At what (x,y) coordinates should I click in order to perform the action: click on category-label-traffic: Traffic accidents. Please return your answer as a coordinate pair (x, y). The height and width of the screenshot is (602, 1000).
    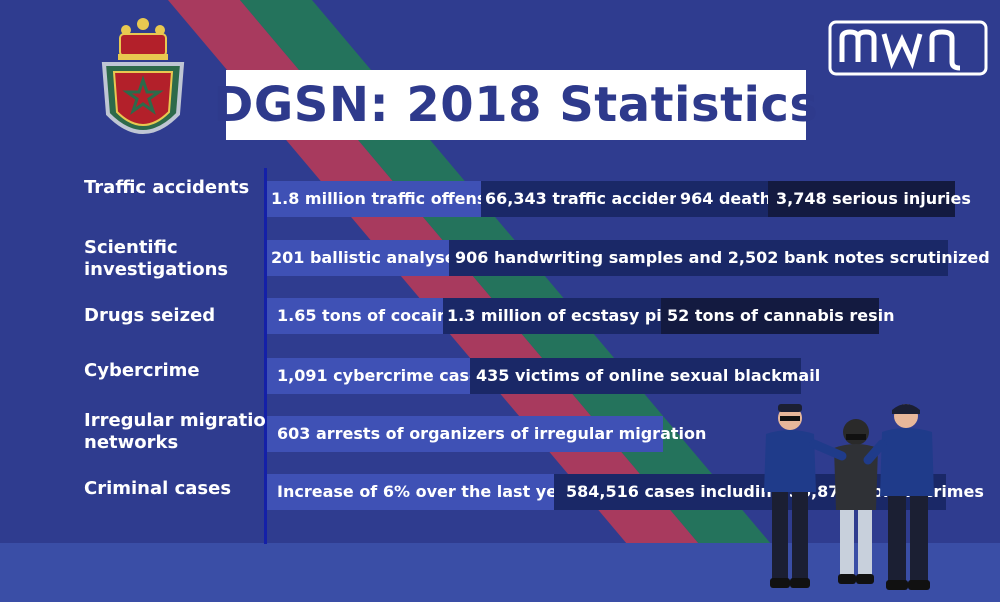
    Looking at the image, I should click on (166, 188).